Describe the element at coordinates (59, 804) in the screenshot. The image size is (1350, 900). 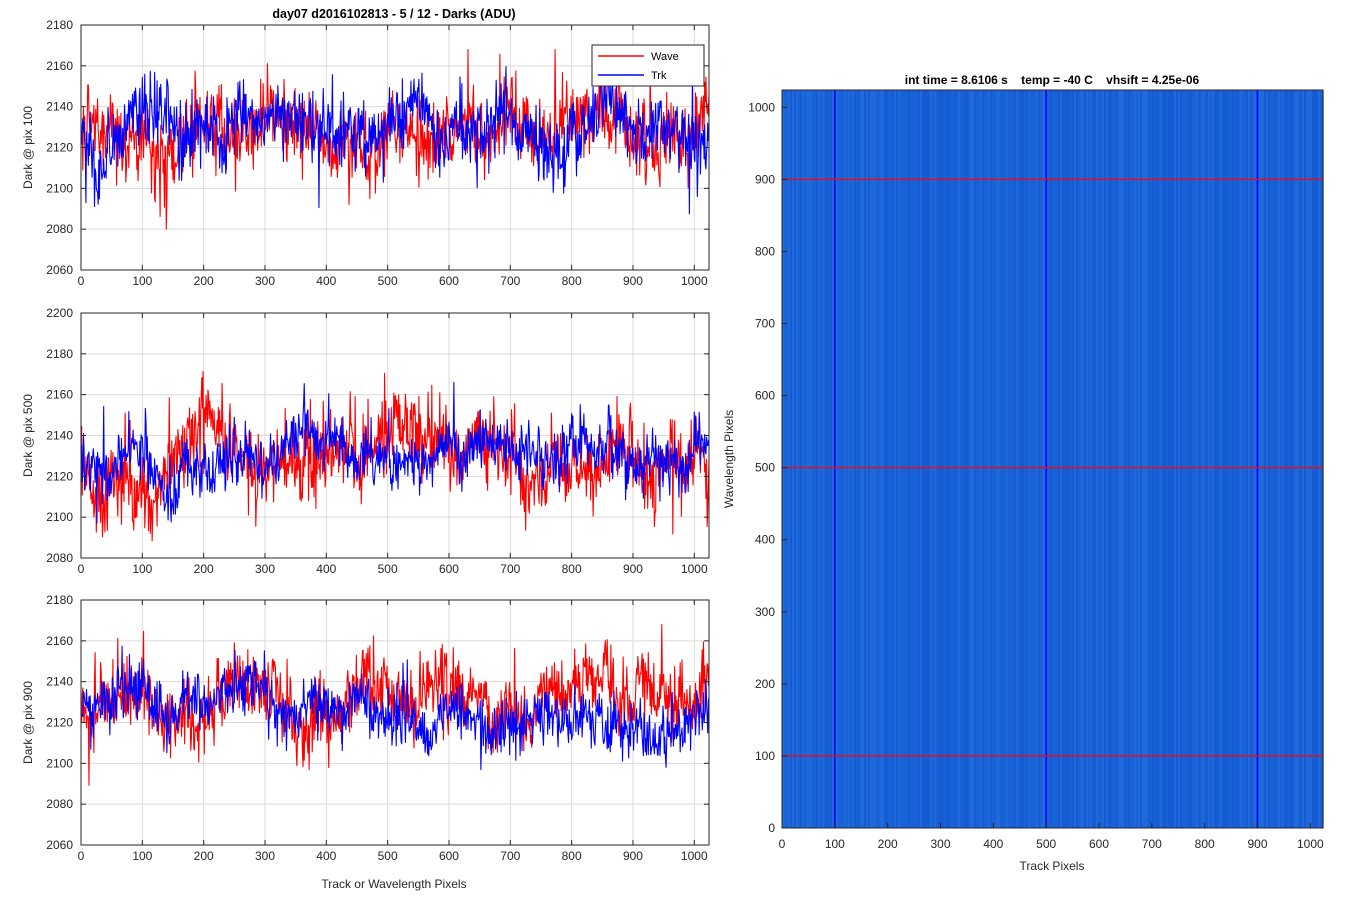
I see `y-tick-label: 2080` at that location.